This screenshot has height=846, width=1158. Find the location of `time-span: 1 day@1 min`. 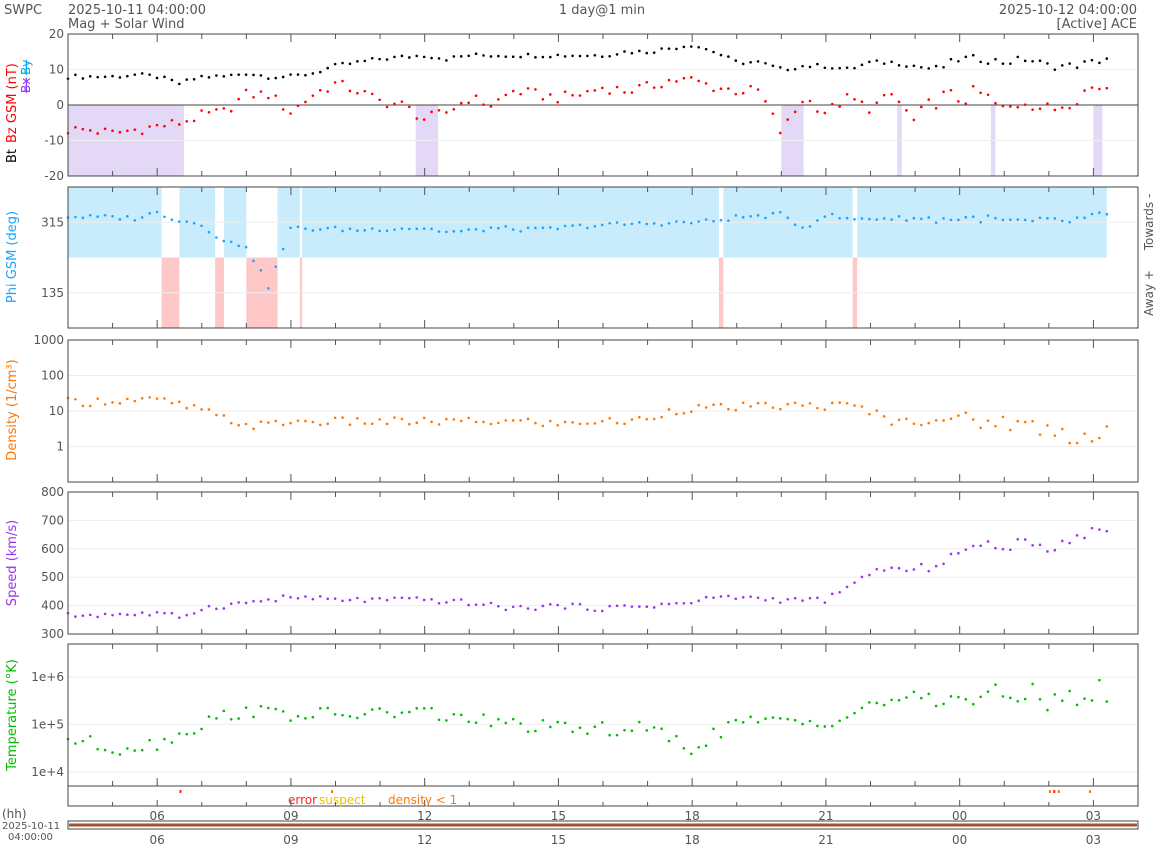

time-span: 1 day@1 min is located at coordinates (602, 10).